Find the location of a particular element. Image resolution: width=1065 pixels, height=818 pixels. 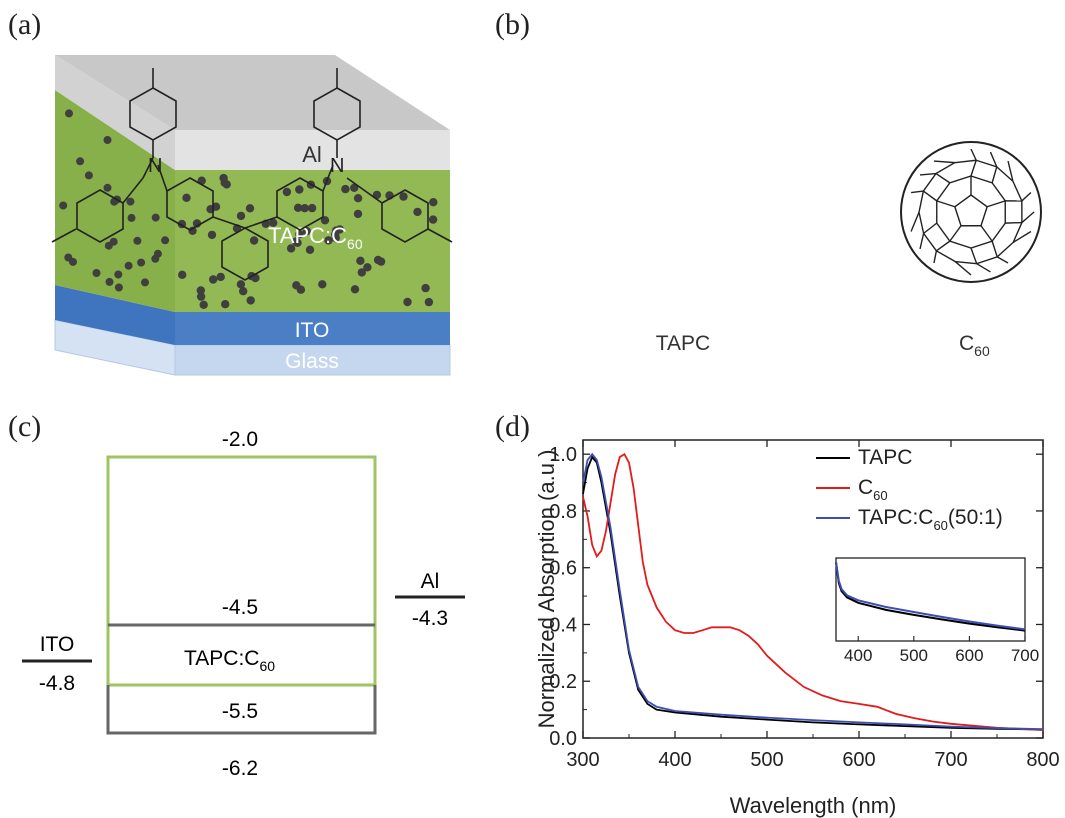

panel-c-label: (c) is located at coordinates (25, 426).